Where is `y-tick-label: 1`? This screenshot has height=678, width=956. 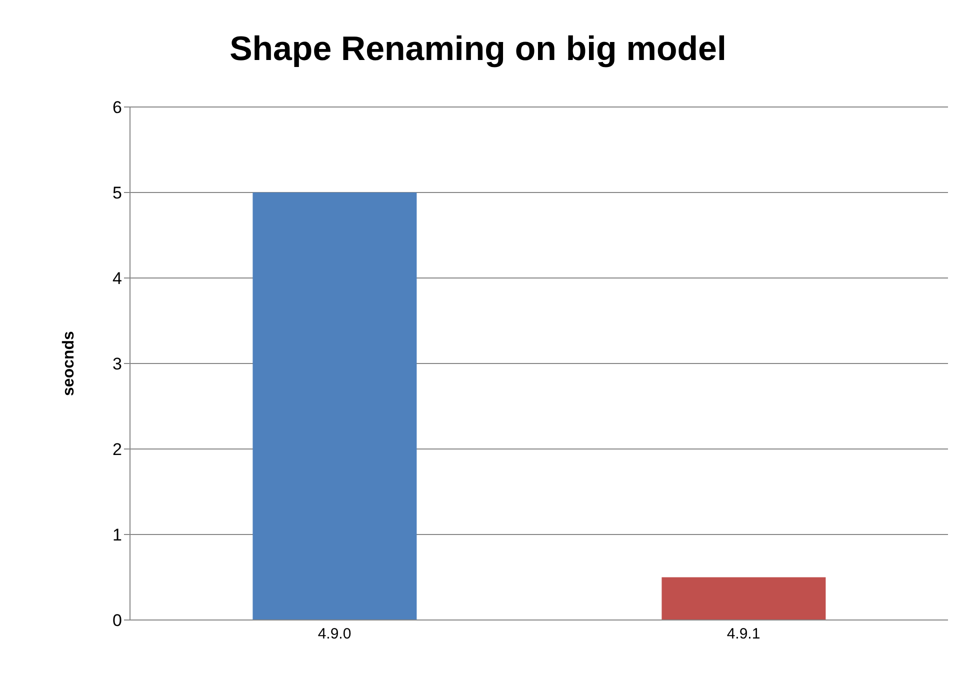
y-tick-label: 1 is located at coordinates (117, 535).